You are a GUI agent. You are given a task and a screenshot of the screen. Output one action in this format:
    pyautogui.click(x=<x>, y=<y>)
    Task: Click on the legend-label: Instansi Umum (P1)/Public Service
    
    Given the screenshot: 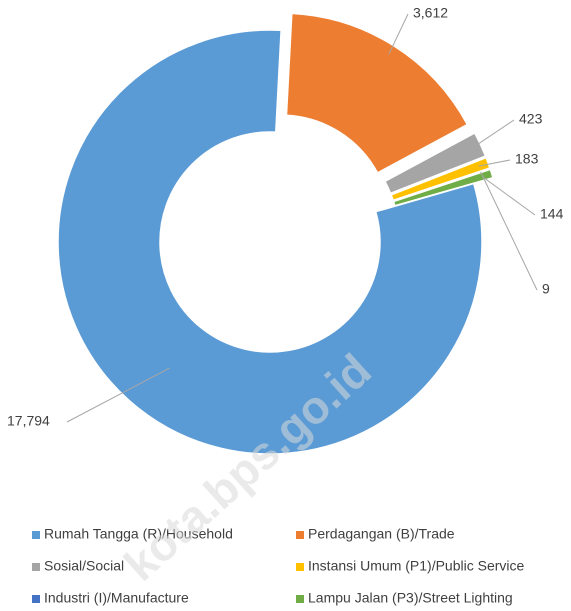 What is the action you would take?
    pyautogui.click(x=416, y=566)
    